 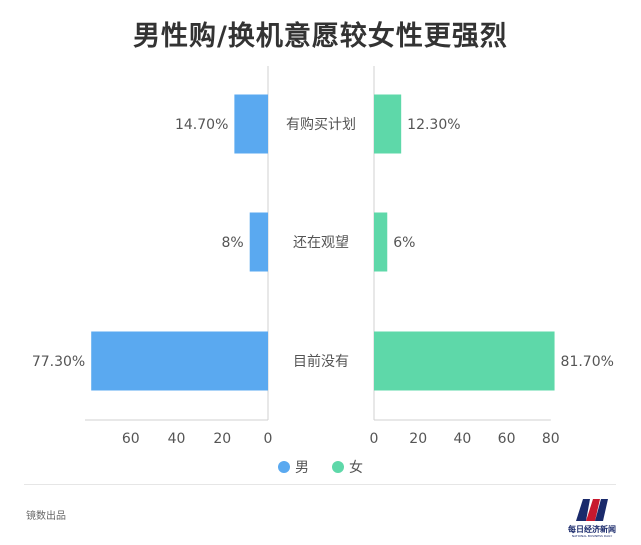 I want to click on category-label: 还在观望, so click(x=321, y=243).